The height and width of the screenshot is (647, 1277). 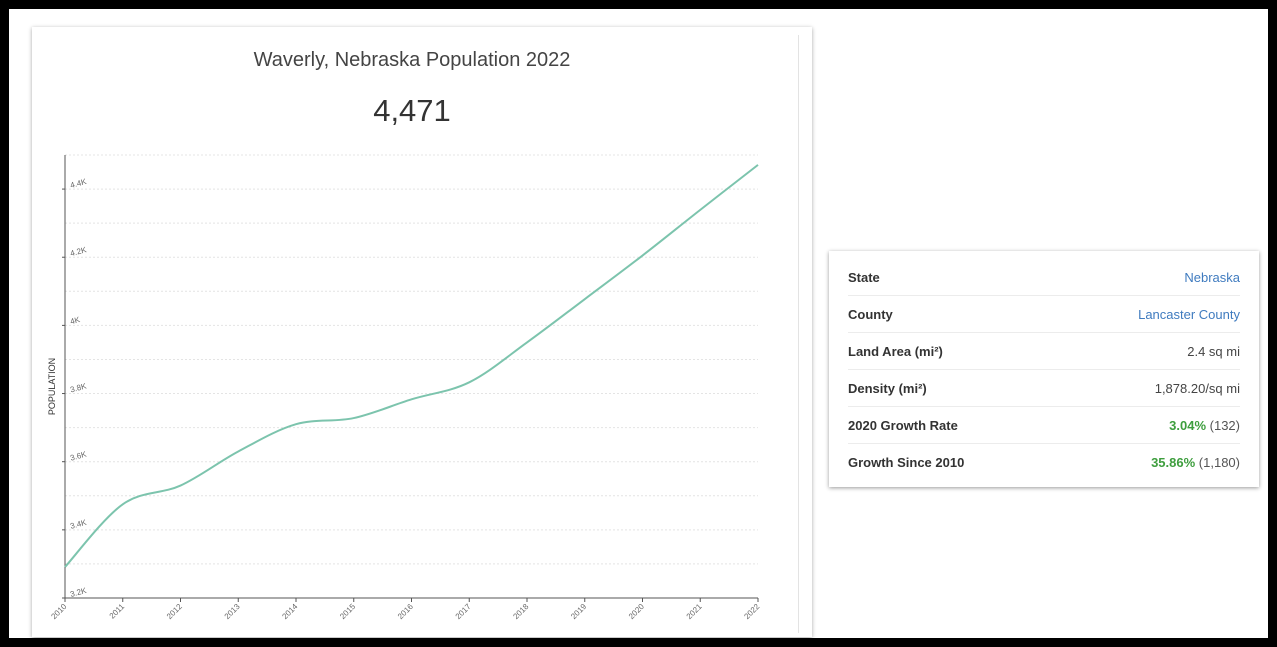 I want to click on growth-percent: 3.04%, so click(x=1188, y=425).